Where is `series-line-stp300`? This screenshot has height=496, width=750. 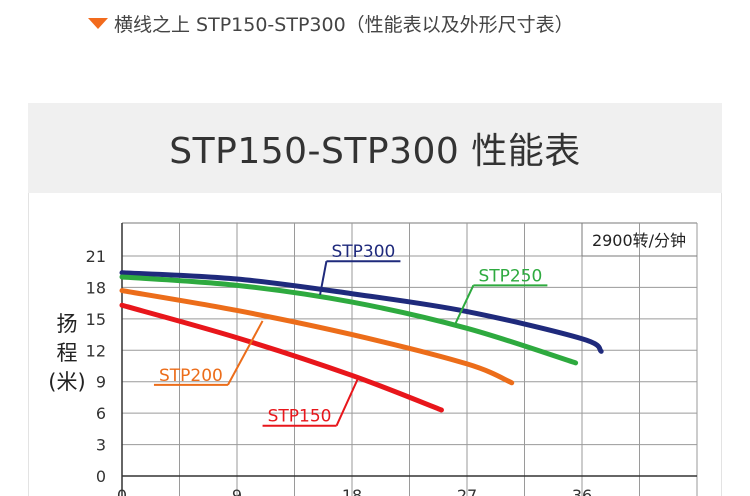
series-line-stp300 is located at coordinates (361, 312).